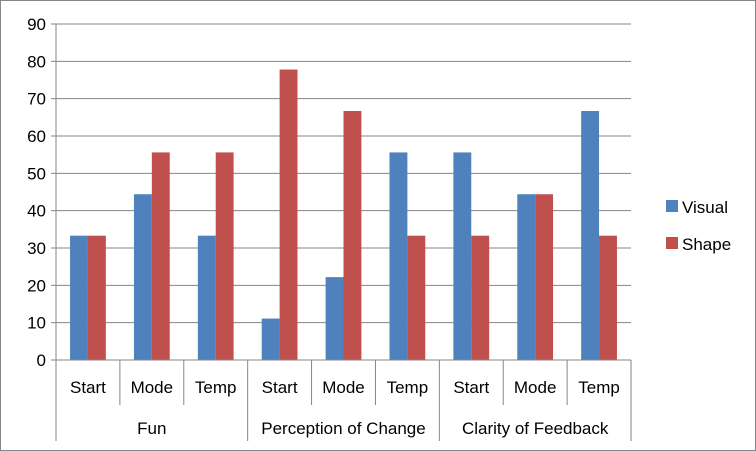 The height and width of the screenshot is (451, 756). Describe the element at coordinates (535, 428) in the screenshot. I see `x-group-label: Clarity of Feedback` at that location.